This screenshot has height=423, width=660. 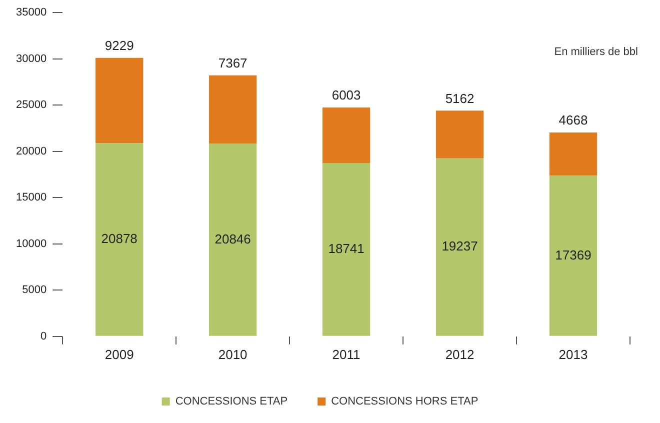 What do you see at coordinates (459, 98) in the screenshot?
I see `data-label: 5162` at bounding box center [459, 98].